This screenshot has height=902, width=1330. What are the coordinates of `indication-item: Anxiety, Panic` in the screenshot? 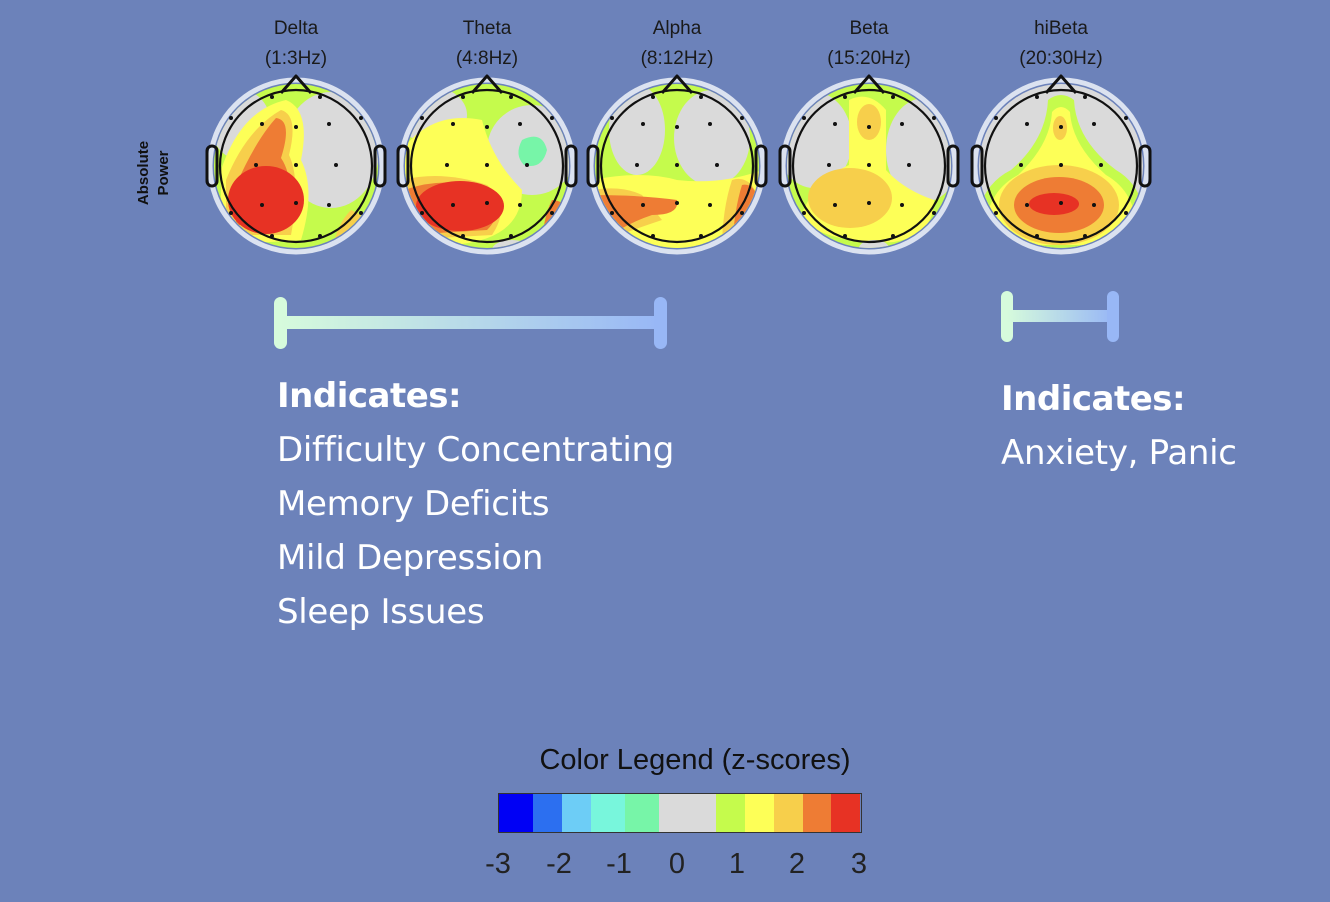 It's located at (1119, 453).